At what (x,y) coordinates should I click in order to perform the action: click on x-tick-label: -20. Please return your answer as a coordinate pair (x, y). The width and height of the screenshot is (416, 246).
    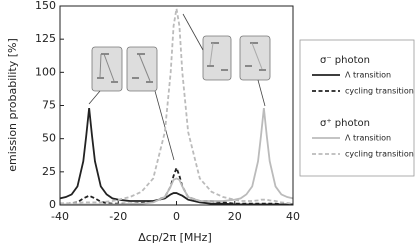
    Looking at the image, I should click on (118, 216).